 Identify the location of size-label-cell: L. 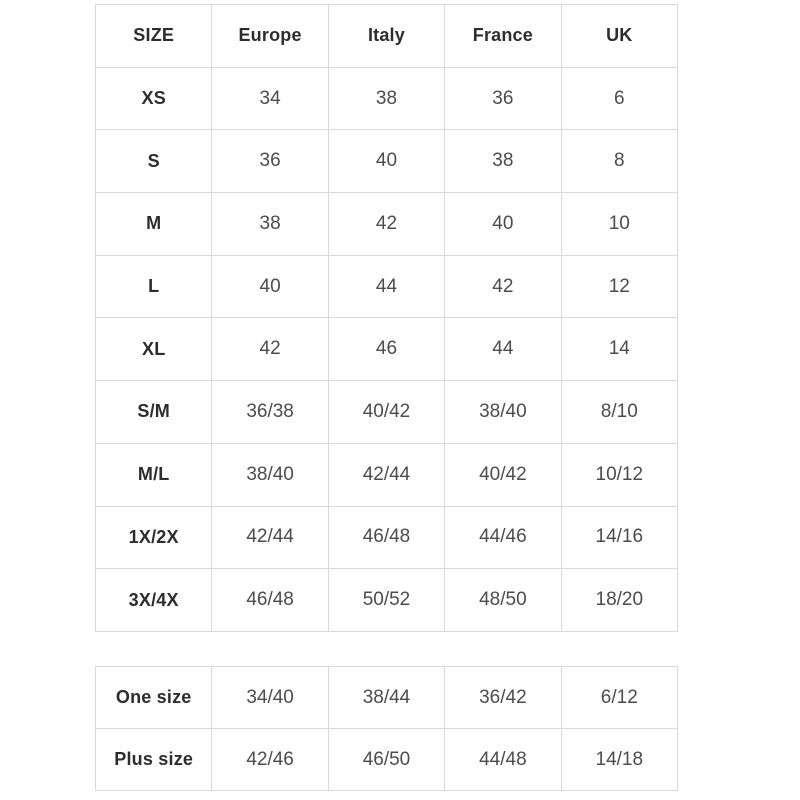
(153, 286).